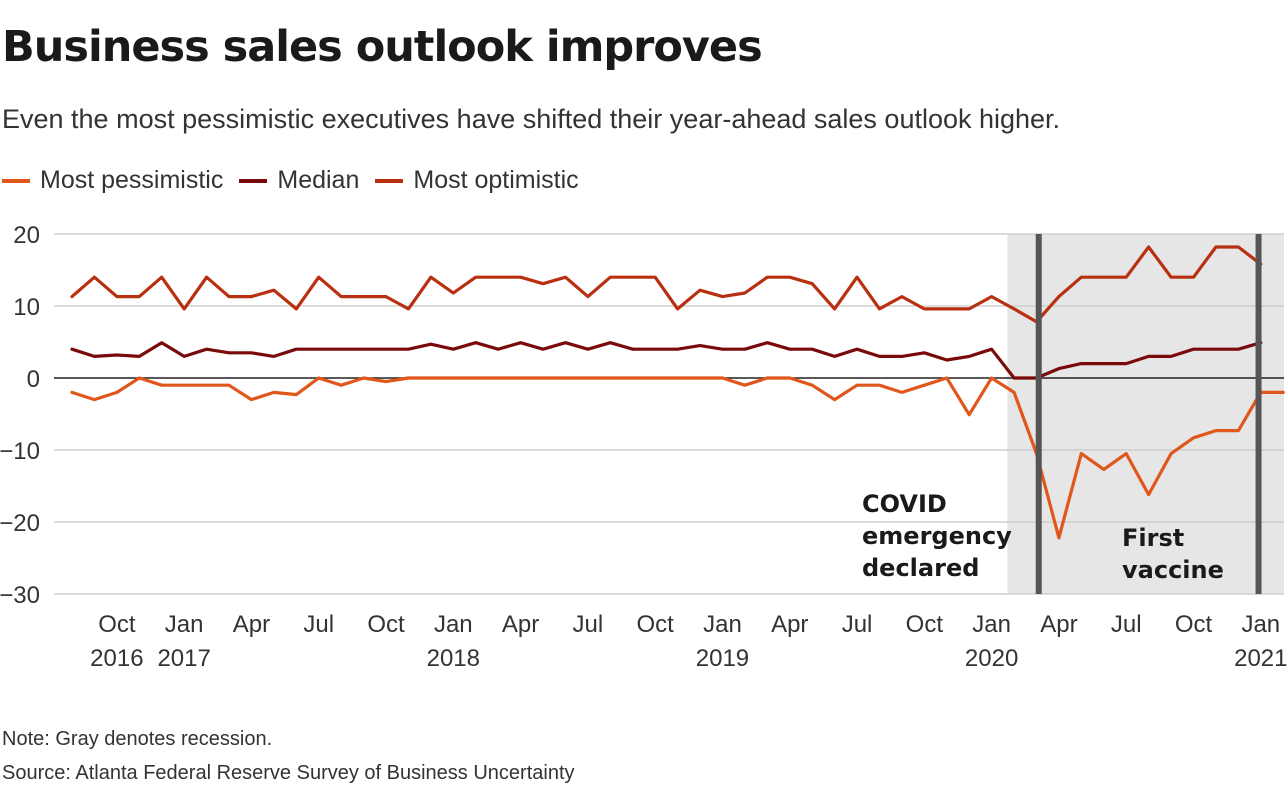 This screenshot has width=1288, height=800. I want to click on legend-item-most-optimistic: Most optimistic, so click(477, 180).